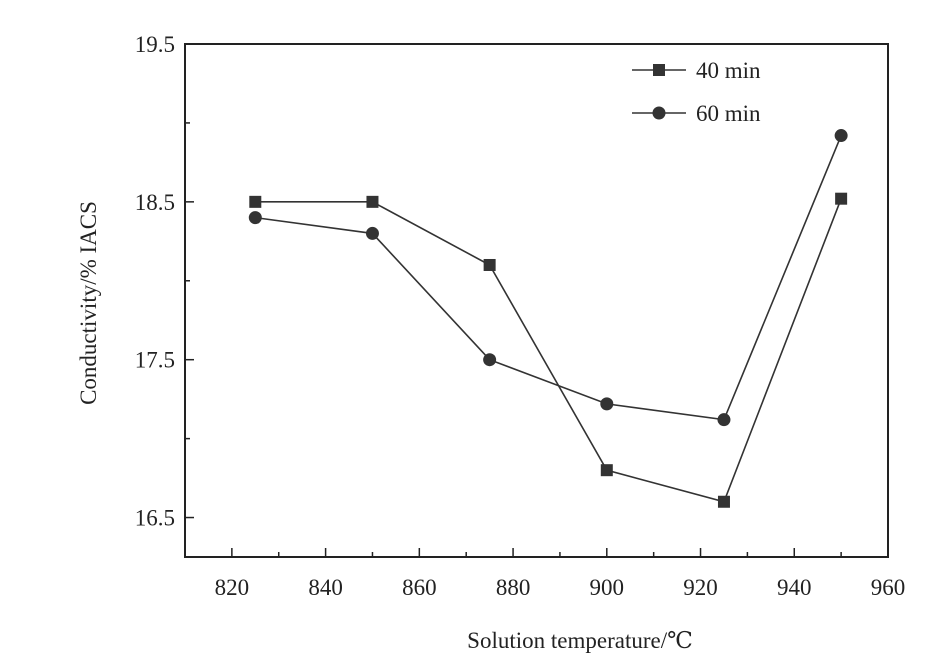  I want to click on legend-item-1: 40 min, so click(696, 70).